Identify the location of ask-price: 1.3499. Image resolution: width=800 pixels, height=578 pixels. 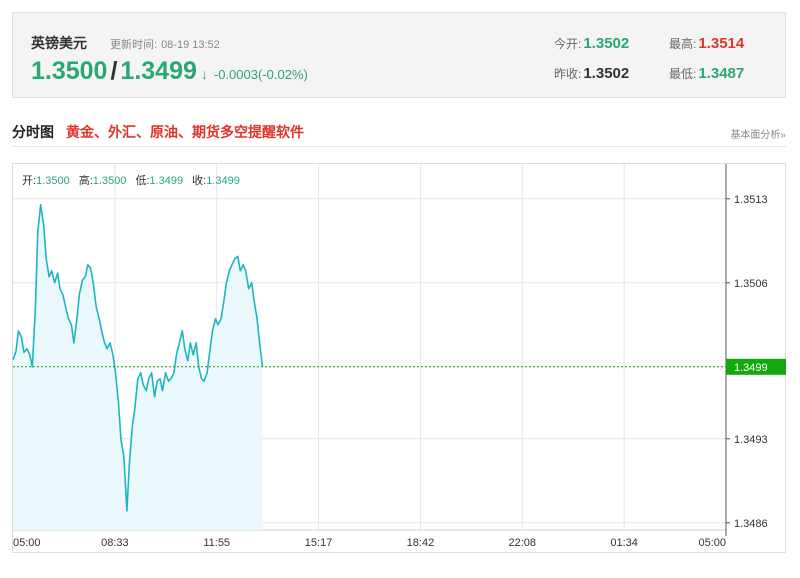
(158, 71).